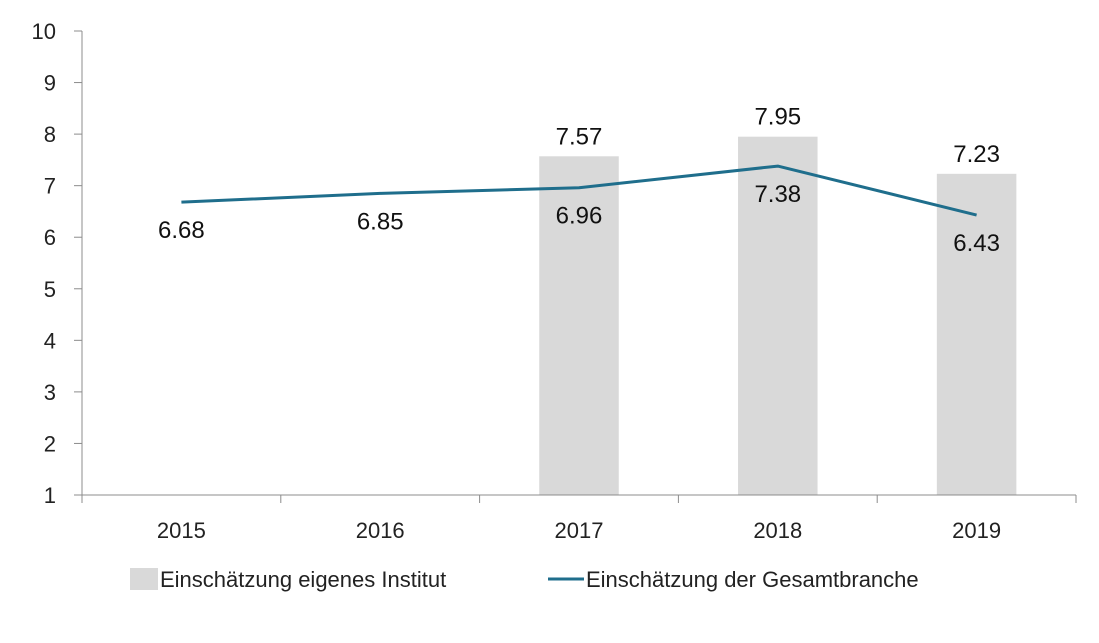  Describe the element at coordinates (976, 530) in the screenshot. I see `x-tick-label: 2019` at that location.